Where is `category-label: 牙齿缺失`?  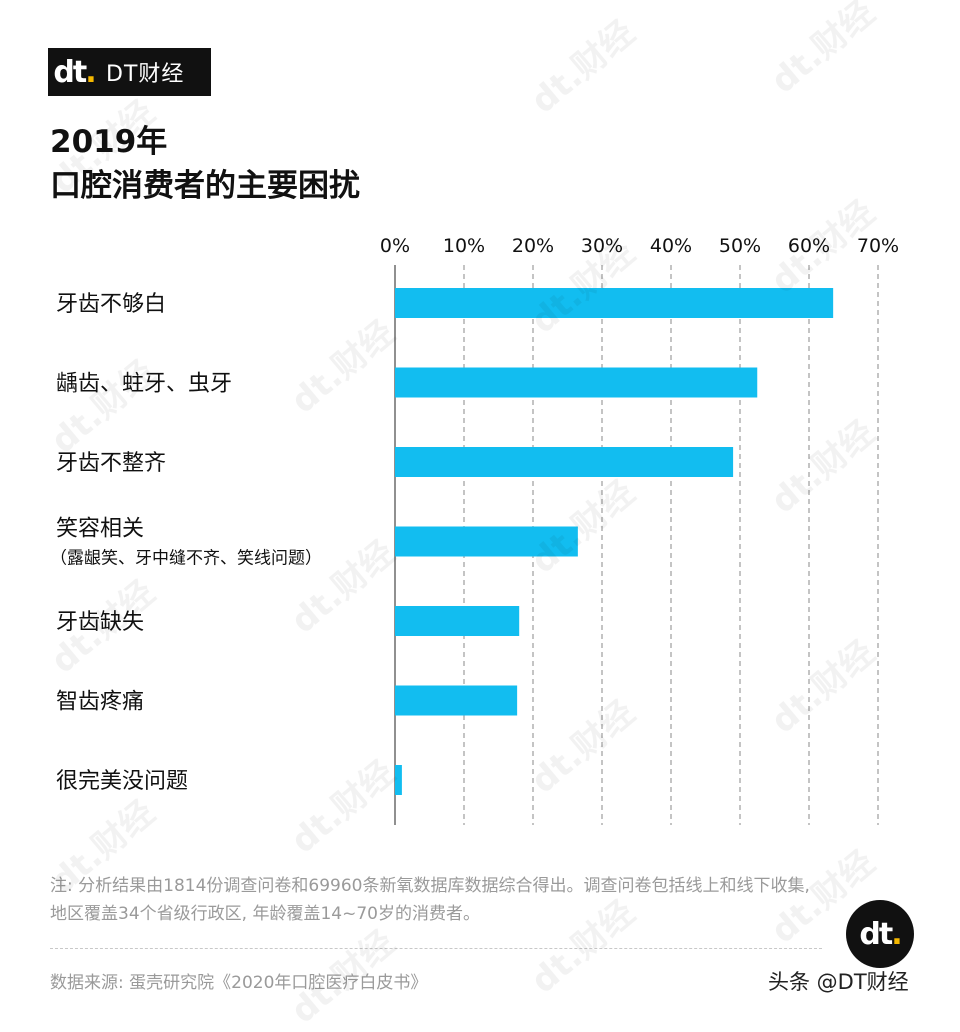 category-label: 牙齿缺失 is located at coordinates (100, 622).